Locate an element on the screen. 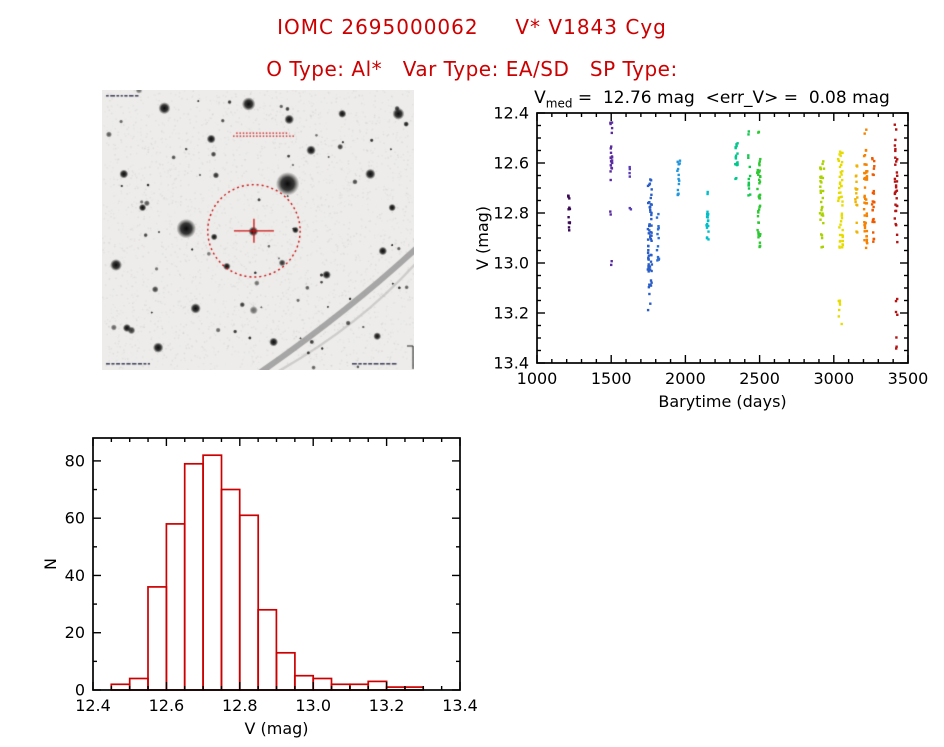  svg-text: 2500 is located at coordinates (759, 378).